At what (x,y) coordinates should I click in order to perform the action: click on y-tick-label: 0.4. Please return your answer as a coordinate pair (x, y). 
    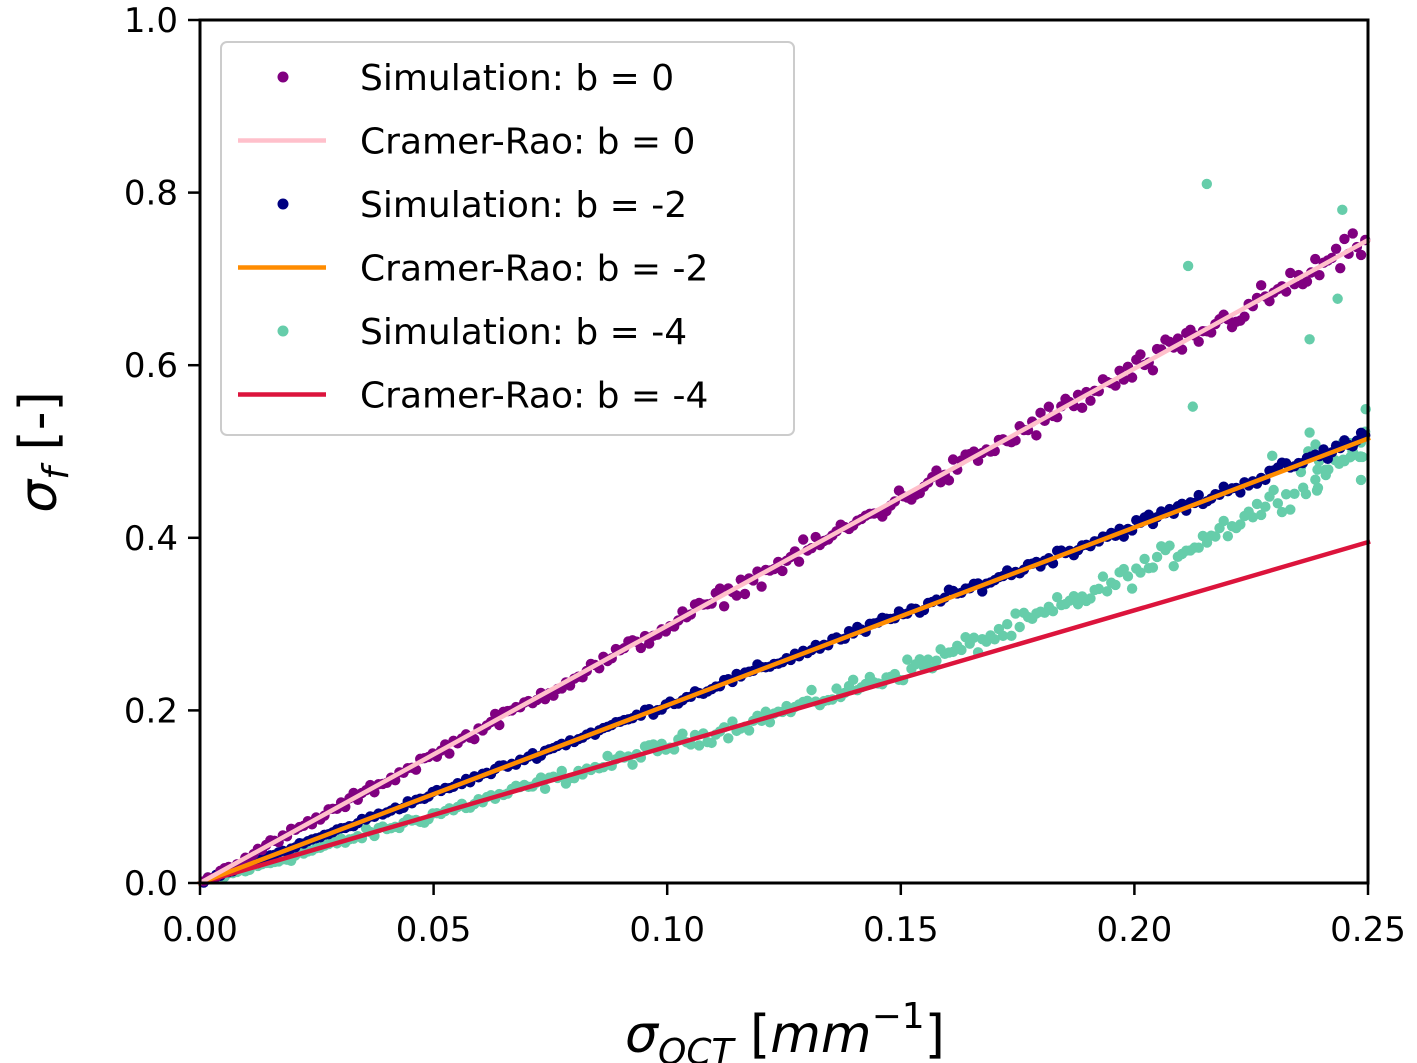
    Looking at the image, I should click on (151, 539).